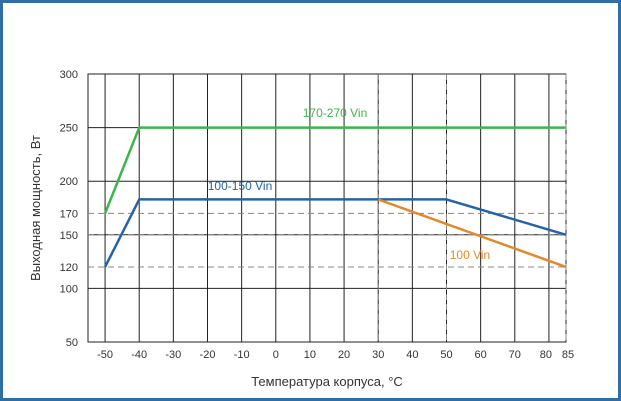  What do you see at coordinates (208, 355) in the screenshot?
I see `x-tick-label: -20` at bounding box center [208, 355].